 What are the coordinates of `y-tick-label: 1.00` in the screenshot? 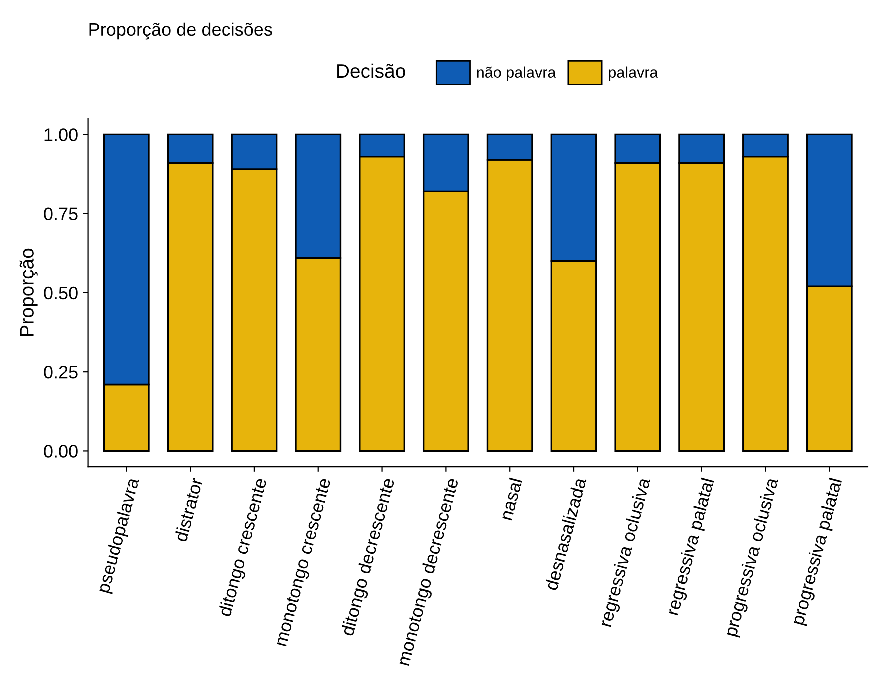 It's located at (61, 135).